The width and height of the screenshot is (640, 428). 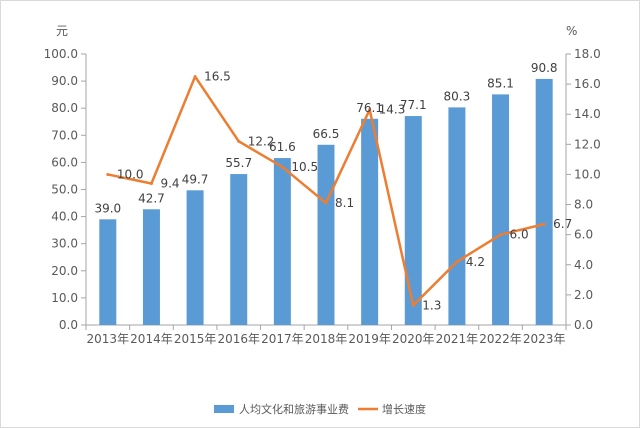 What do you see at coordinates (326, 134) in the screenshot?
I see `bar-value-label: 66.5` at bounding box center [326, 134].